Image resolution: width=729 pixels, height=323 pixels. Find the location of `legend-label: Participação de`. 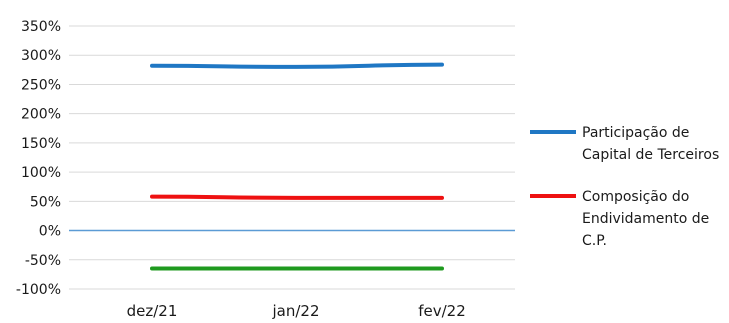

legend-label: Participação de is located at coordinates (635, 133).